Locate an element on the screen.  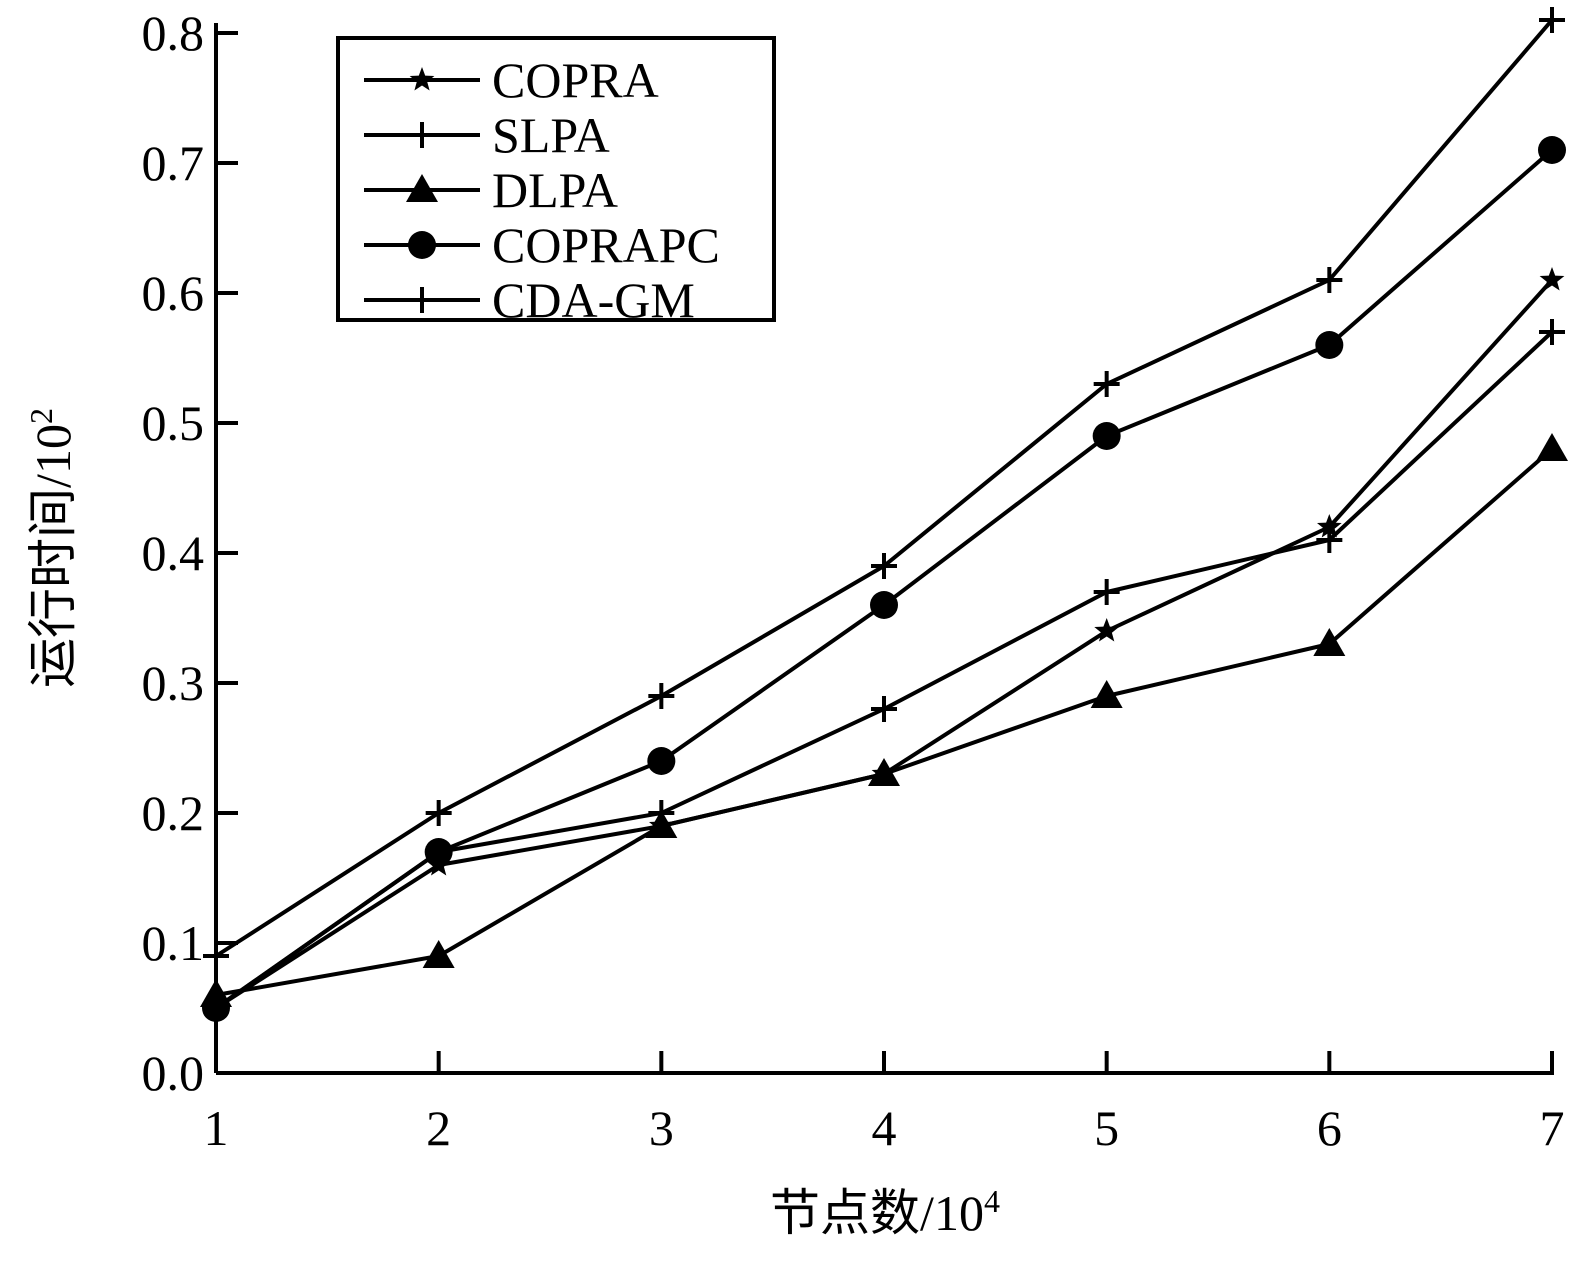
legend-label: COPRAPC is located at coordinates (606, 245).